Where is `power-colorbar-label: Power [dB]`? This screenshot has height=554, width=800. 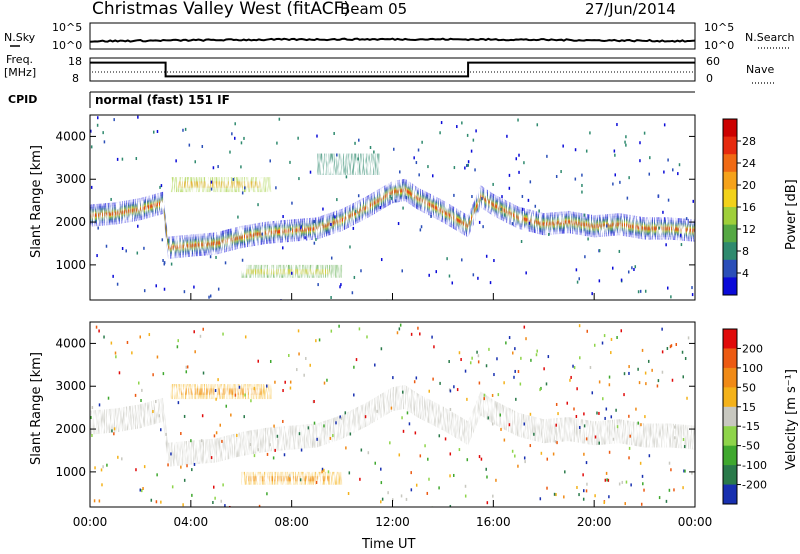 power-colorbar-label: Power [dB] is located at coordinates (791, 214).